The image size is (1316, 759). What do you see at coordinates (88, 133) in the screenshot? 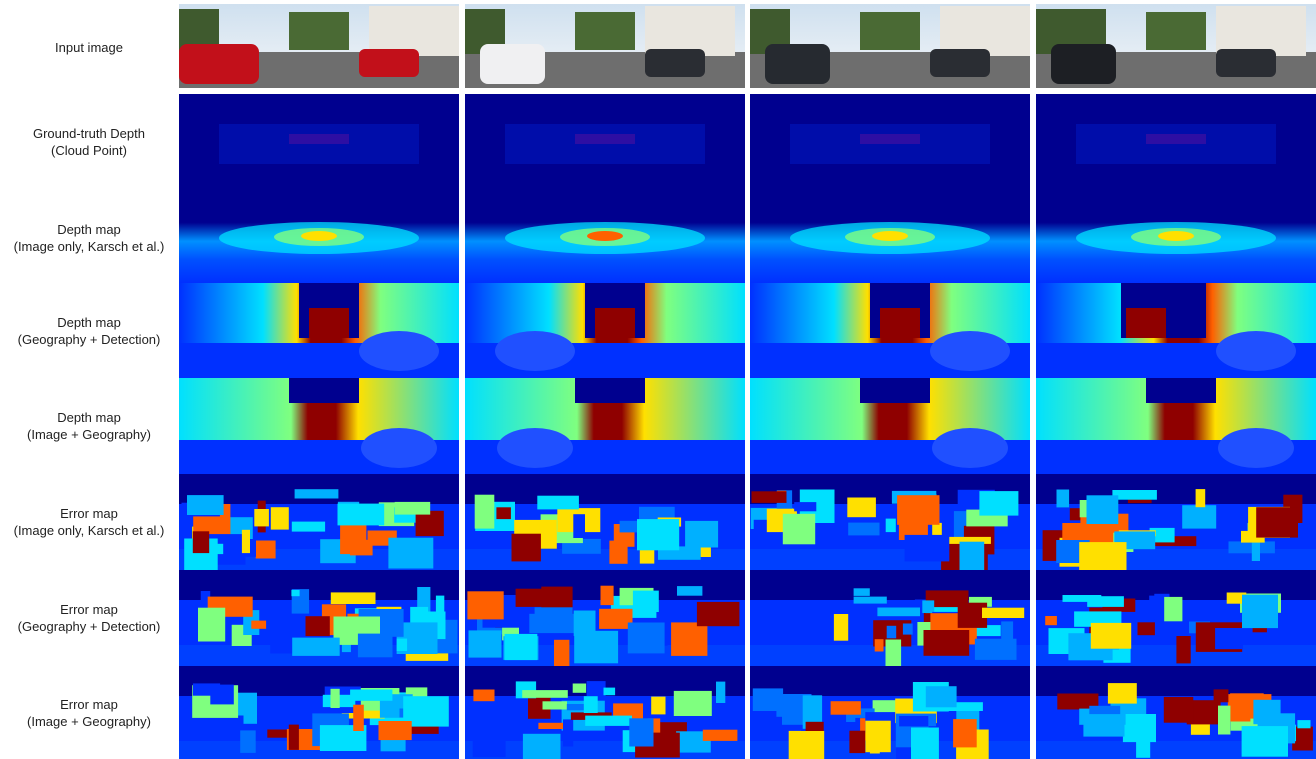
I see `row-label-text: Ground-truth Depth` at bounding box center [88, 133].